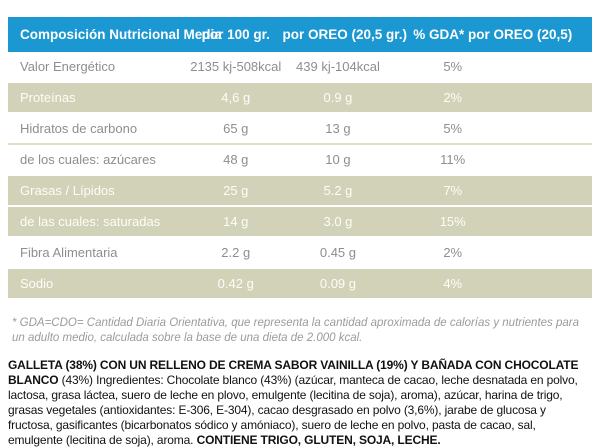 The width and height of the screenshot is (600, 448). Describe the element at coordinates (338, 159) in the screenshot. I see `value-per-oreo: 10 g` at that location.